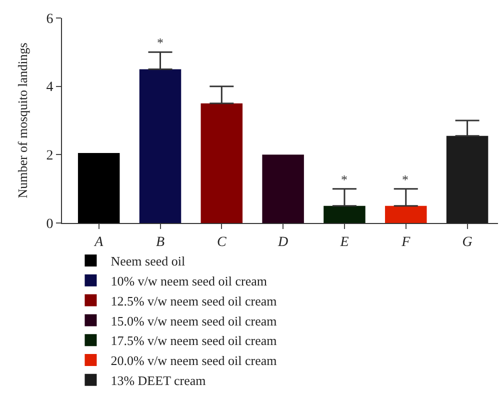 Image resolution: width=502 pixels, height=400 pixels. What do you see at coordinates (282, 242) in the screenshot?
I see `x-tick-label: D` at bounding box center [282, 242].